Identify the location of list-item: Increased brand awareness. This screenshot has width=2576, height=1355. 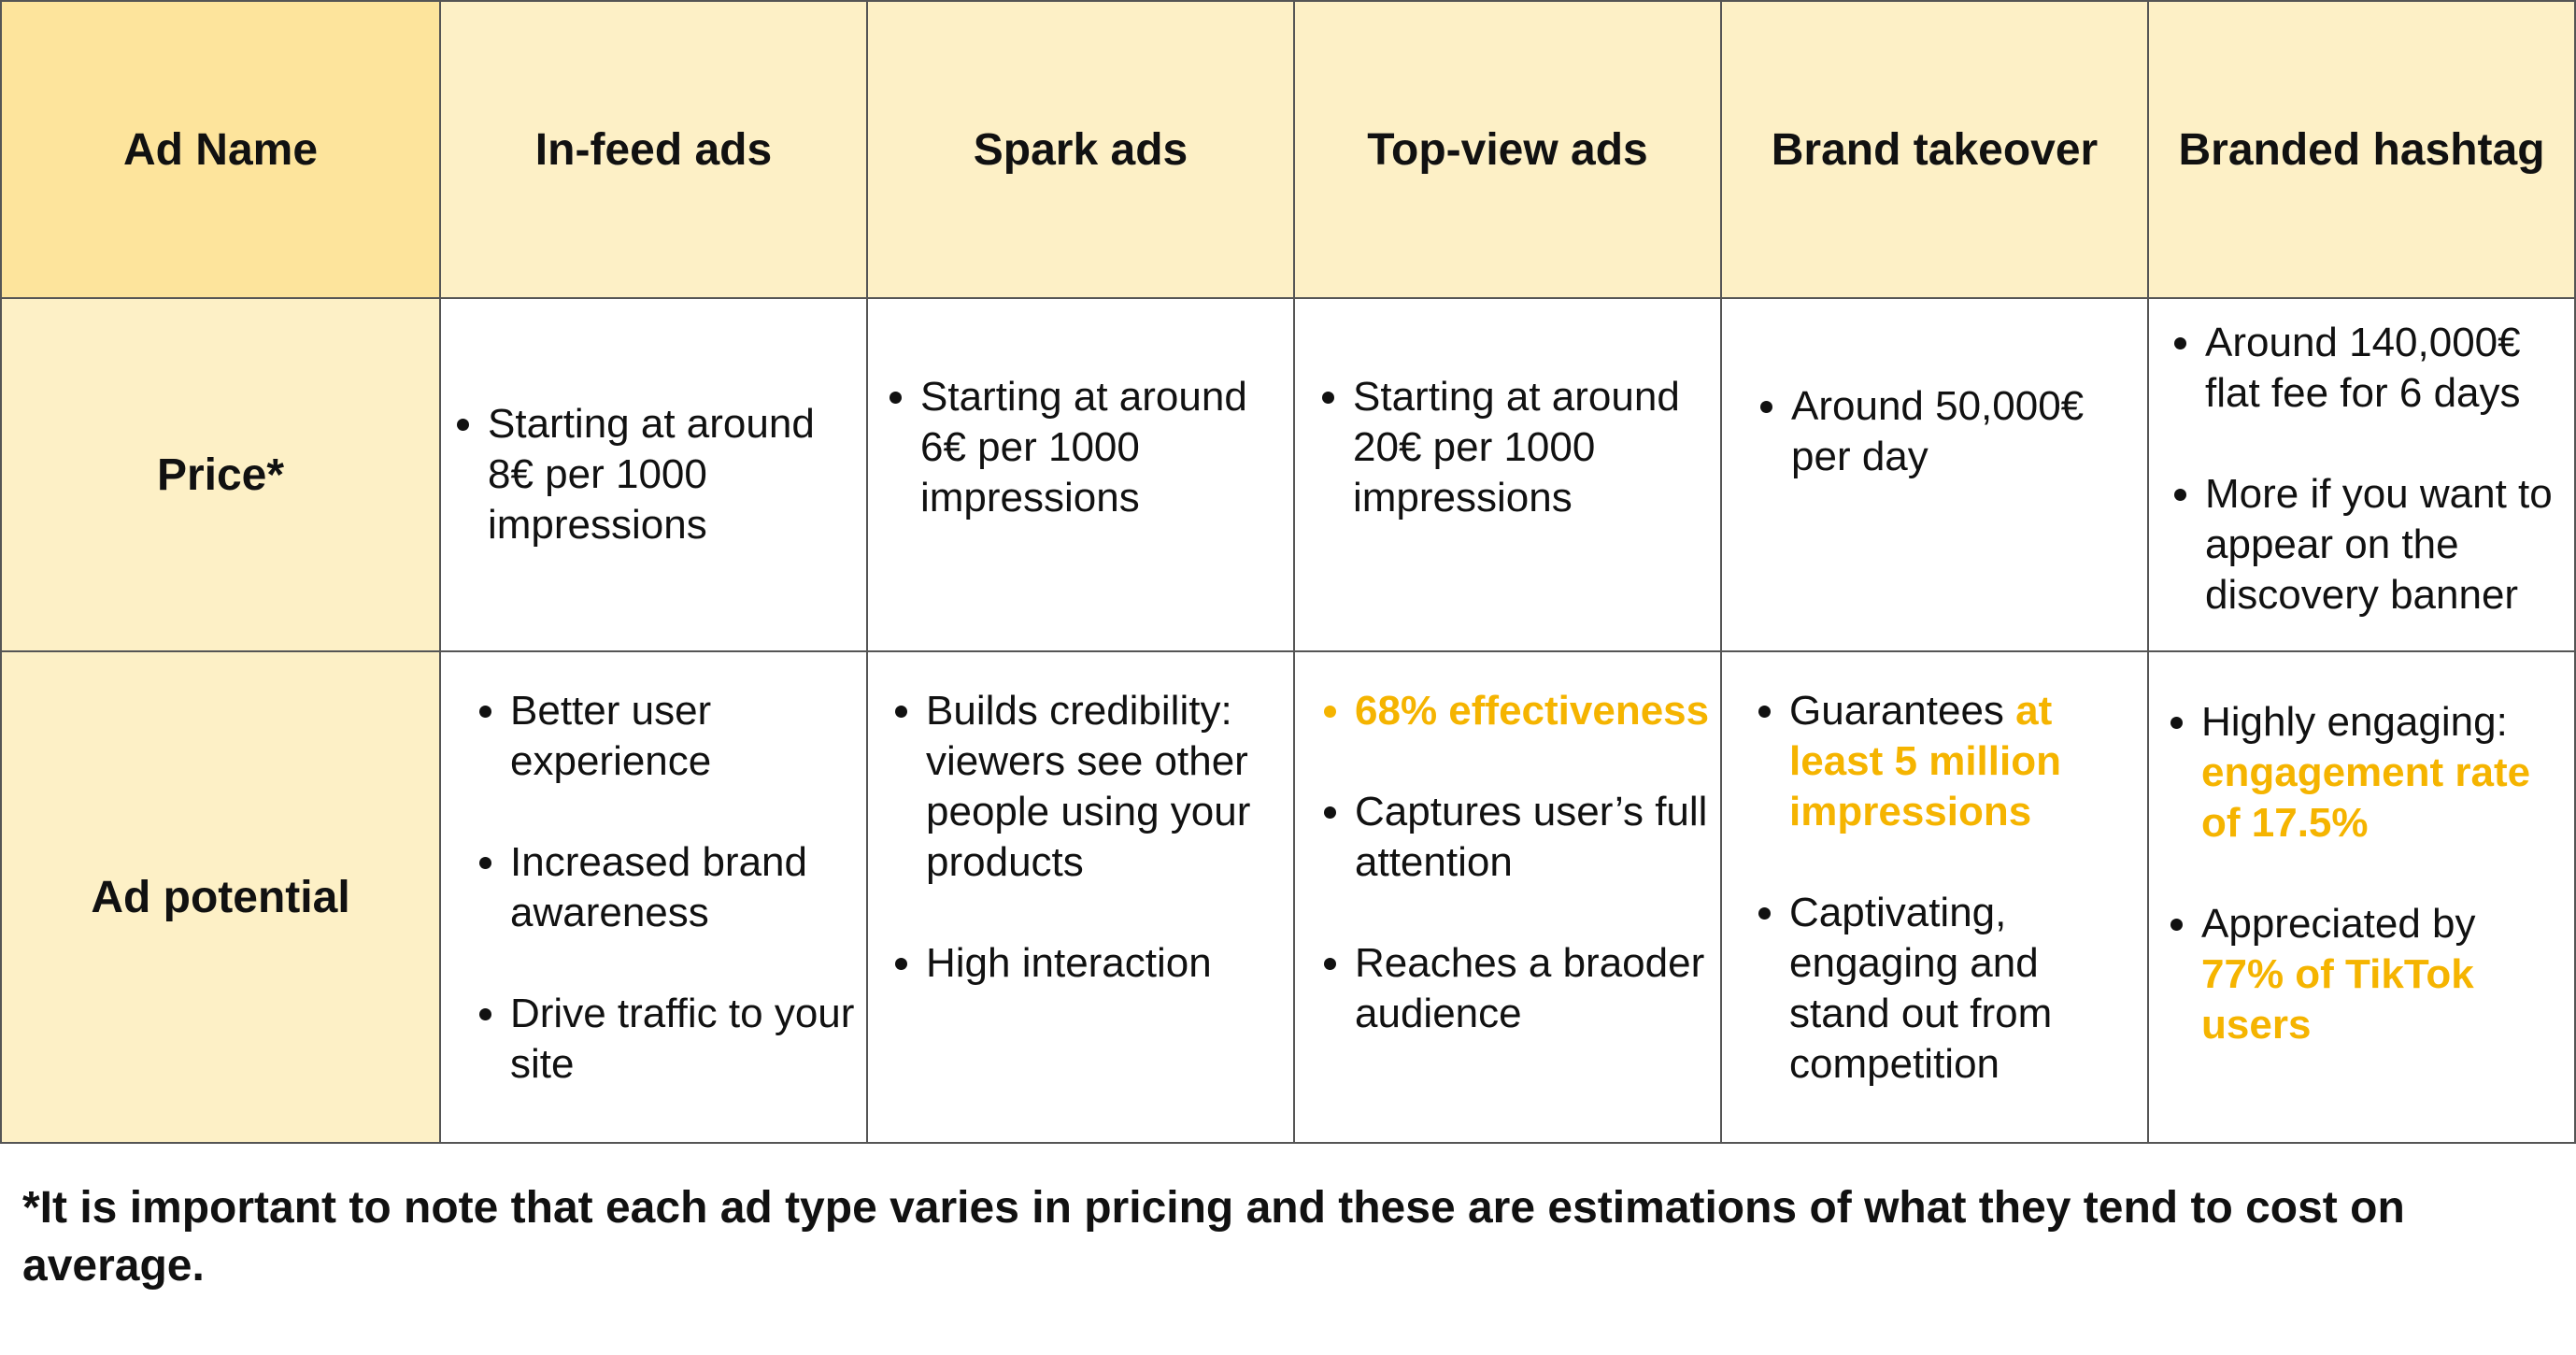
(688, 887).